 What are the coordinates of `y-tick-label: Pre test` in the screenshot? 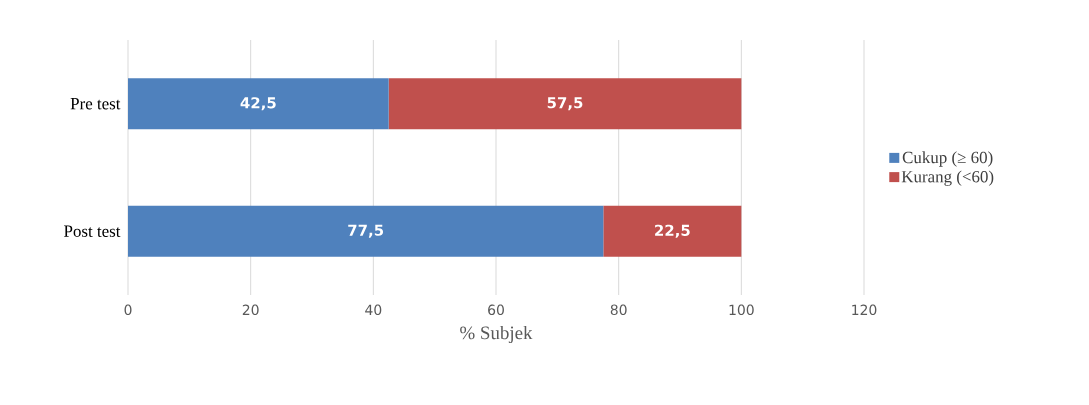 It's located at (95, 104).